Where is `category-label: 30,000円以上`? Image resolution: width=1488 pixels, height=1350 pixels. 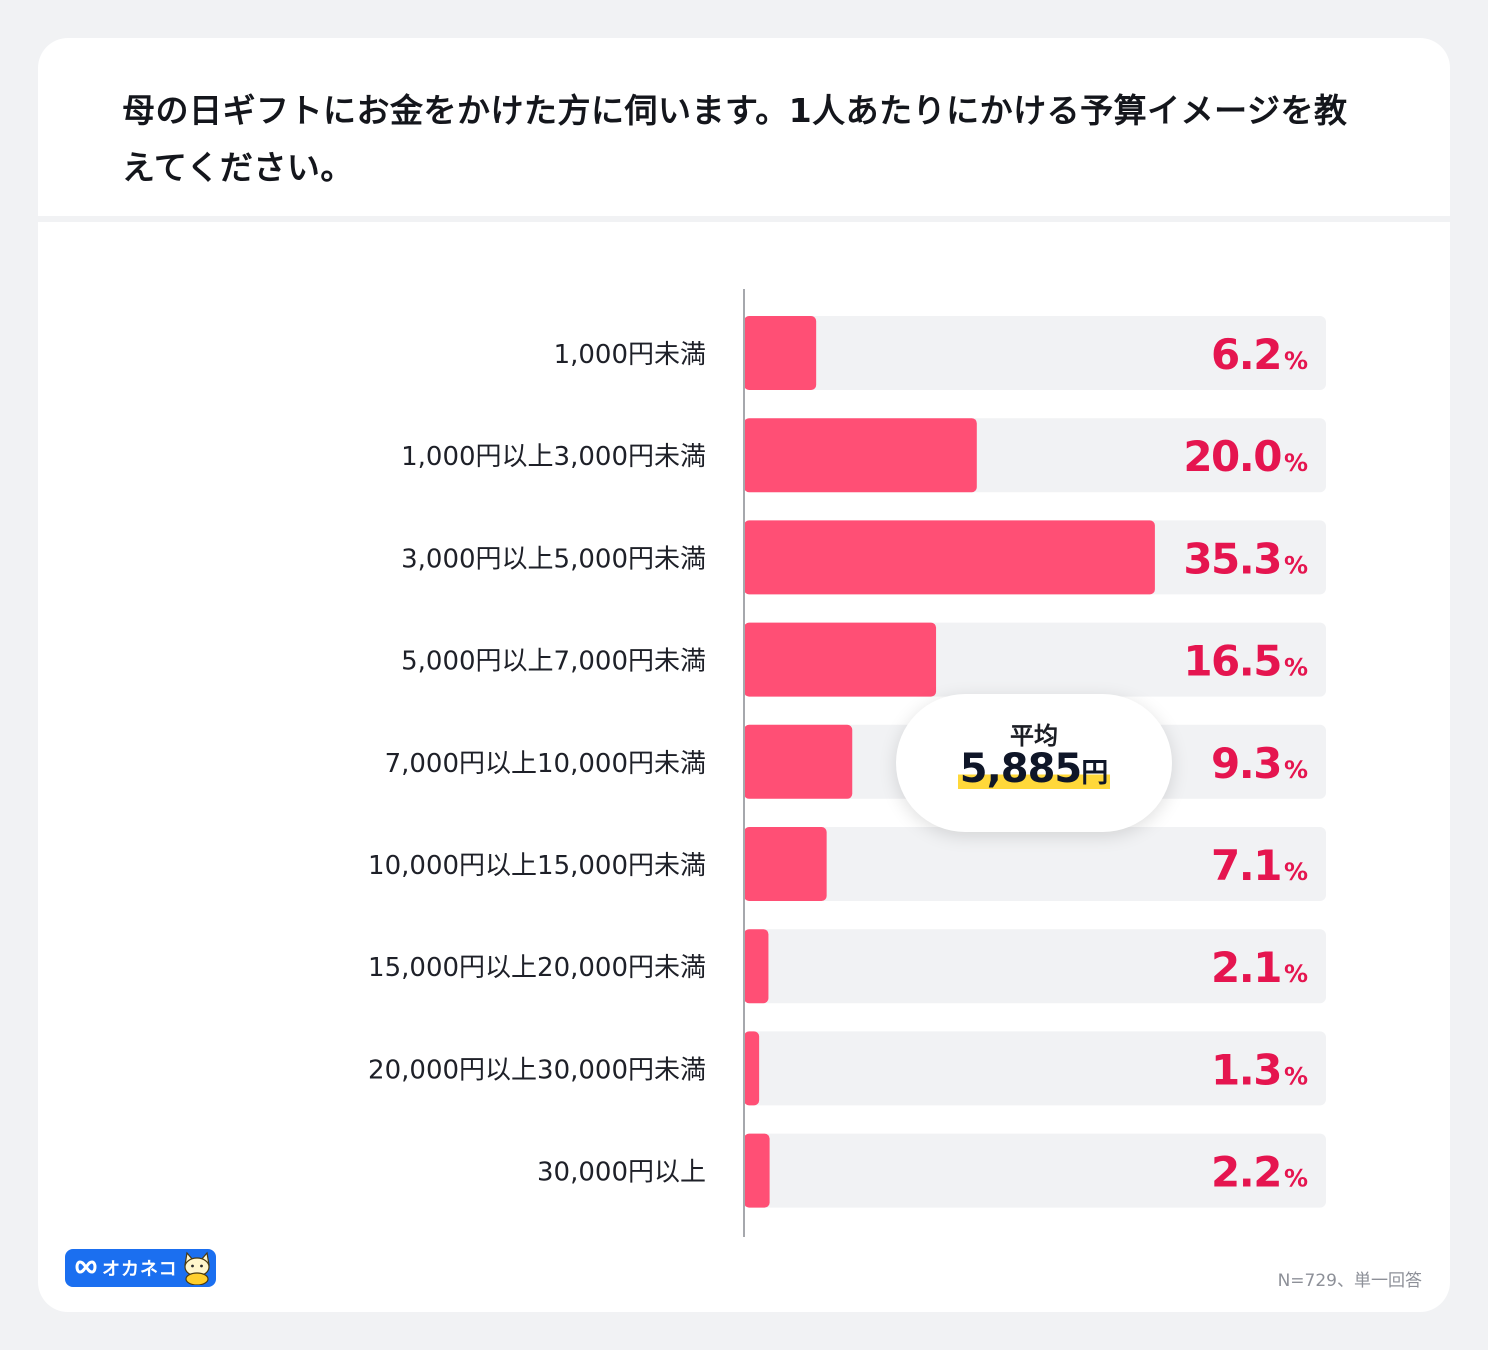
category-label: 30,000円以上 is located at coordinates (621, 1173).